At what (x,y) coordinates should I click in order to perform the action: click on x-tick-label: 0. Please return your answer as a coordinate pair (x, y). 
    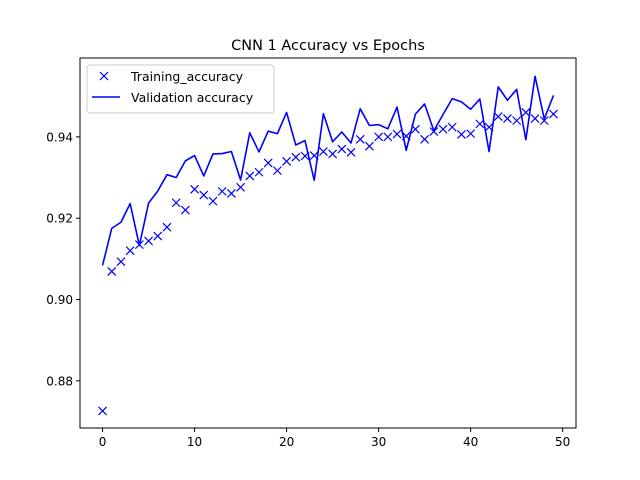
    Looking at the image, I should click on (103, 442).